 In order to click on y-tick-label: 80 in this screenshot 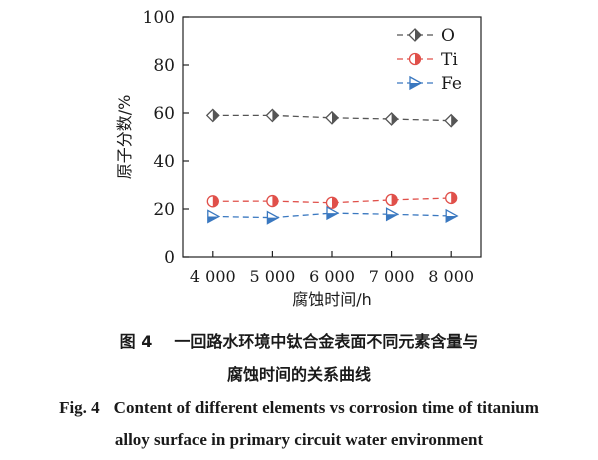, I will do `click(164, 66)`.